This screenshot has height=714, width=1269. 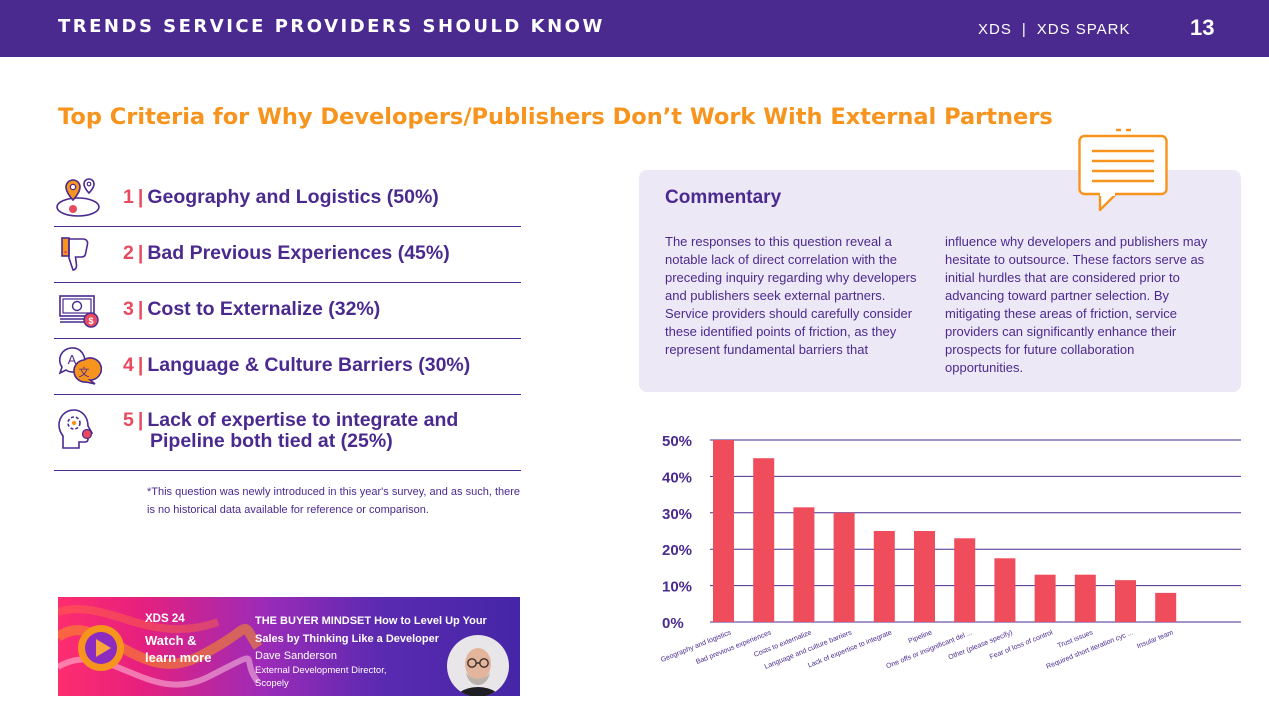 I want to click on header-title: TRENDS SERVICE PROVIDERS SHOULD KNOW, so click(x=331, y=26).